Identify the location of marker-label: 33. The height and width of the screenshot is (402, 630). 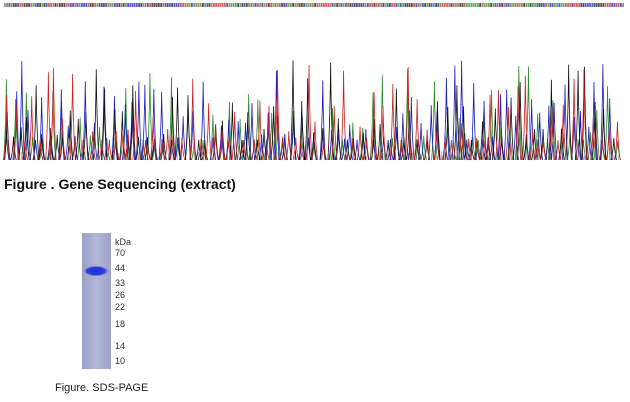
(120, 283).